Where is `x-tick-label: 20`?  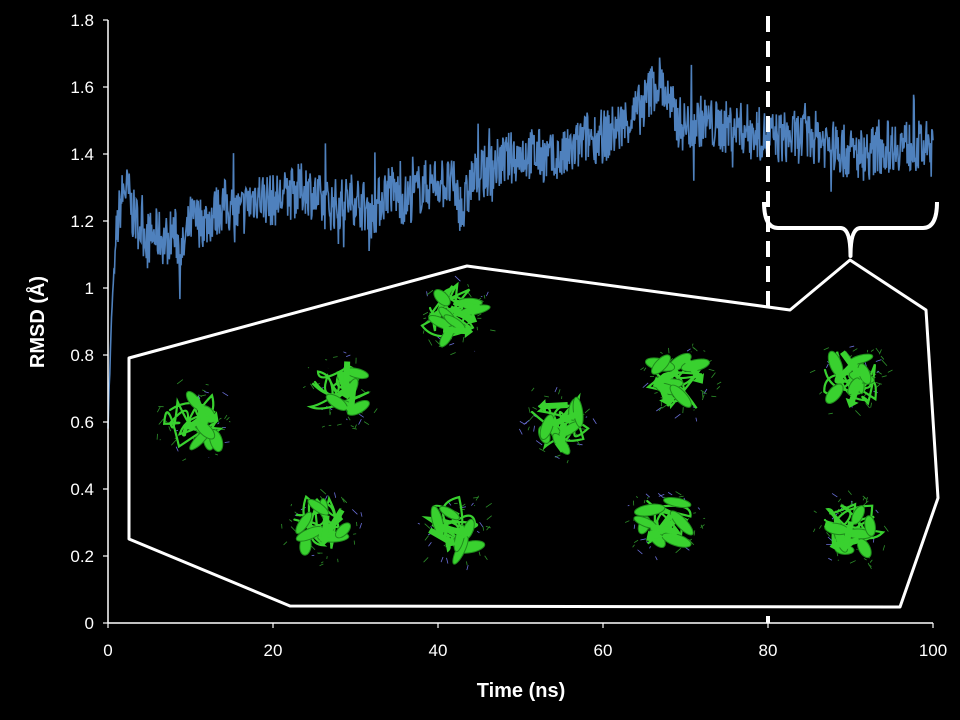 x-tick-label: 20 is located at coordinates (273, 650).